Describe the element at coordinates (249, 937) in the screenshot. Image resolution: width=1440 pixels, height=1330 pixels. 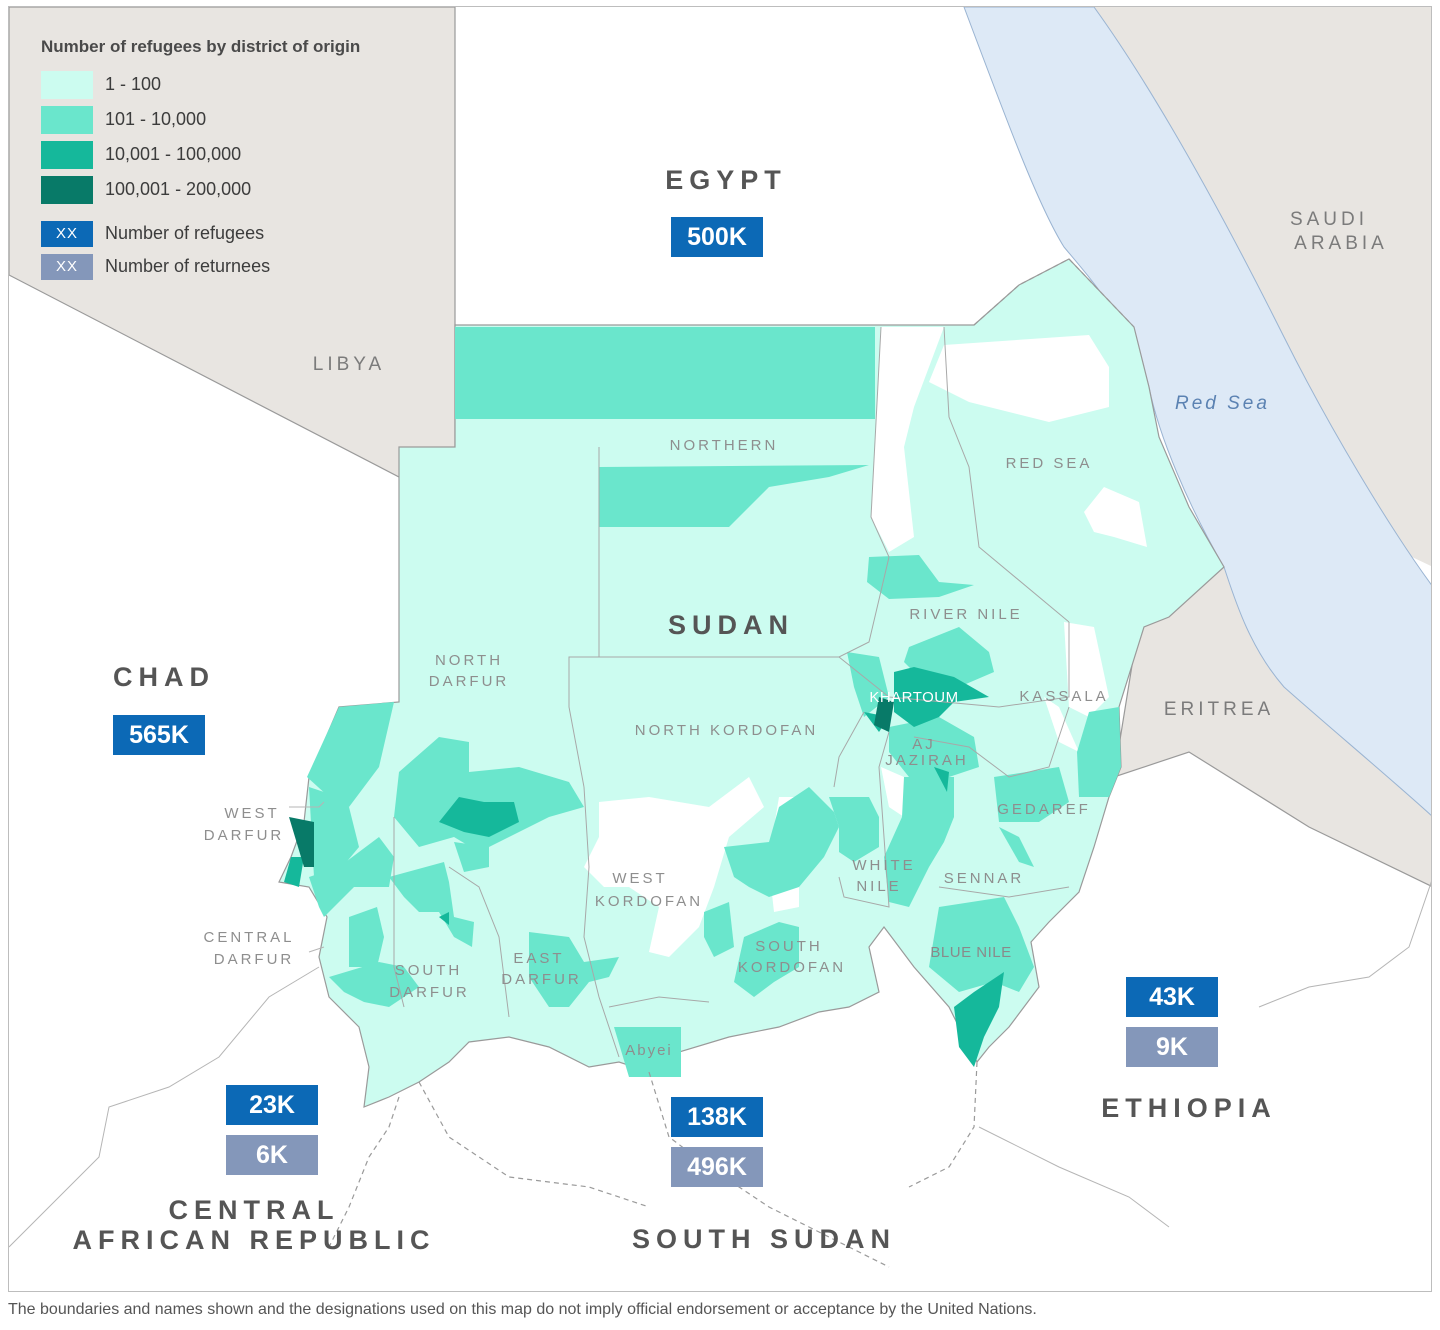
I see `state-central-darfur-1: CENTRAL` at that location.